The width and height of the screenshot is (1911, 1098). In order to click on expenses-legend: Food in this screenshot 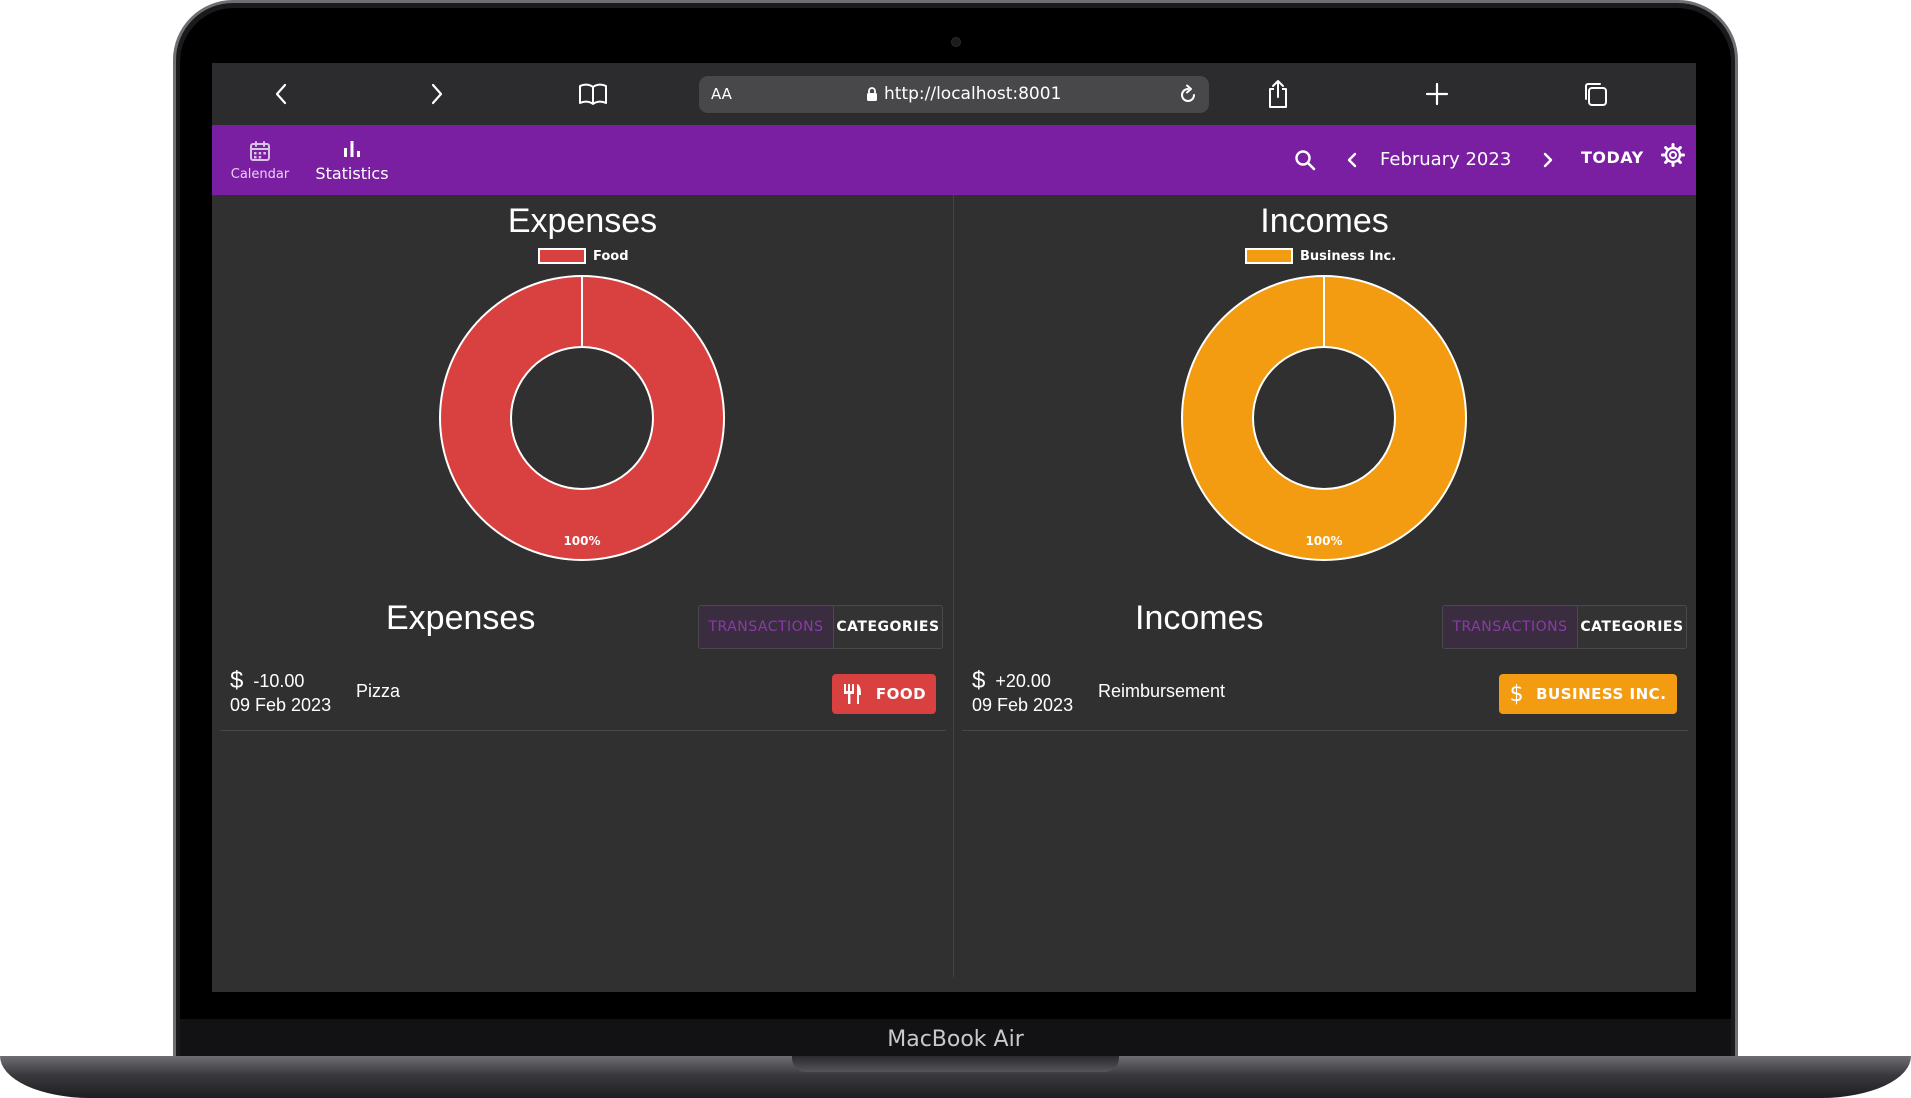, I will do `click(583, 256)`.